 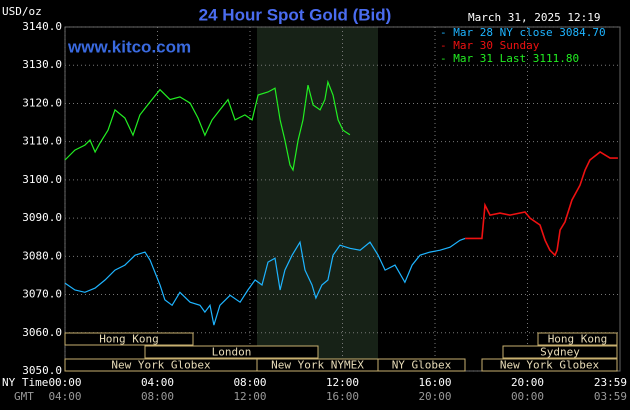 What do you see at coordinates (509, 58) in the screenshot?
I see `legend-entry: - Mar 31 Last 3111.80` at bounding box center [509, 58].